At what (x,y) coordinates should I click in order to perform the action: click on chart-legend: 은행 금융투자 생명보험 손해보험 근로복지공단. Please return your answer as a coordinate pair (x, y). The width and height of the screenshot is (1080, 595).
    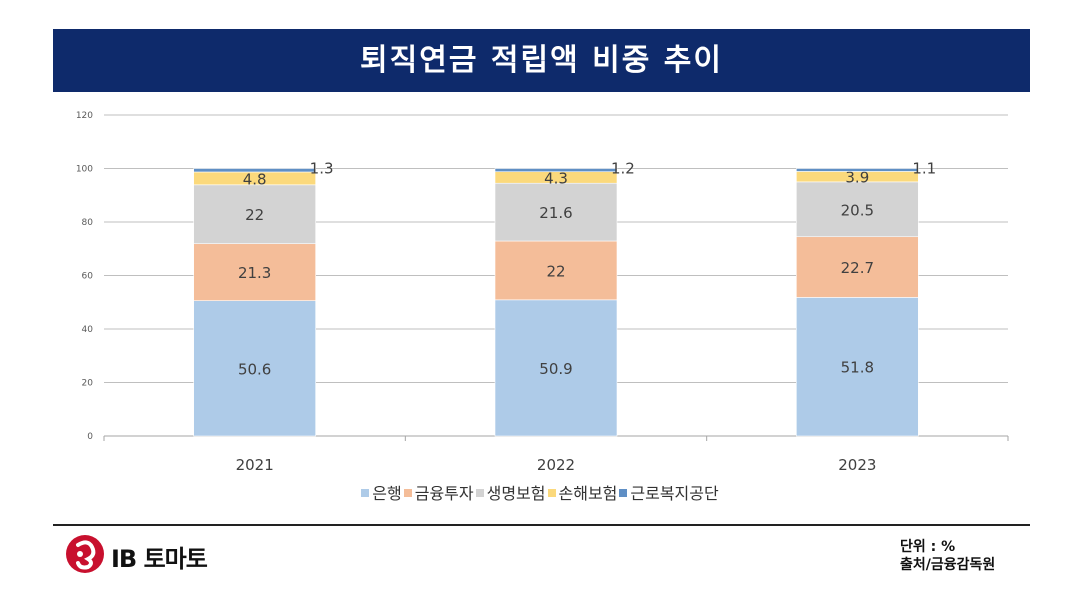
    Looking at the image, I should click on (540, 492).